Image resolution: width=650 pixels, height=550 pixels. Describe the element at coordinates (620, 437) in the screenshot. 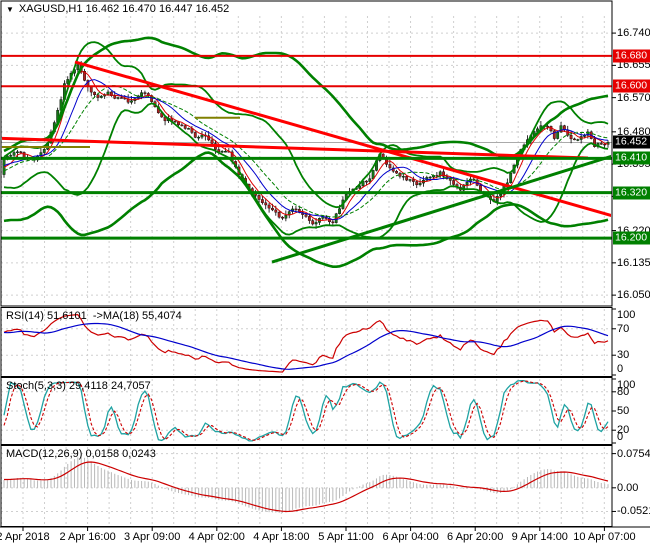

I see `stoch-scale-label: 0` at that location.